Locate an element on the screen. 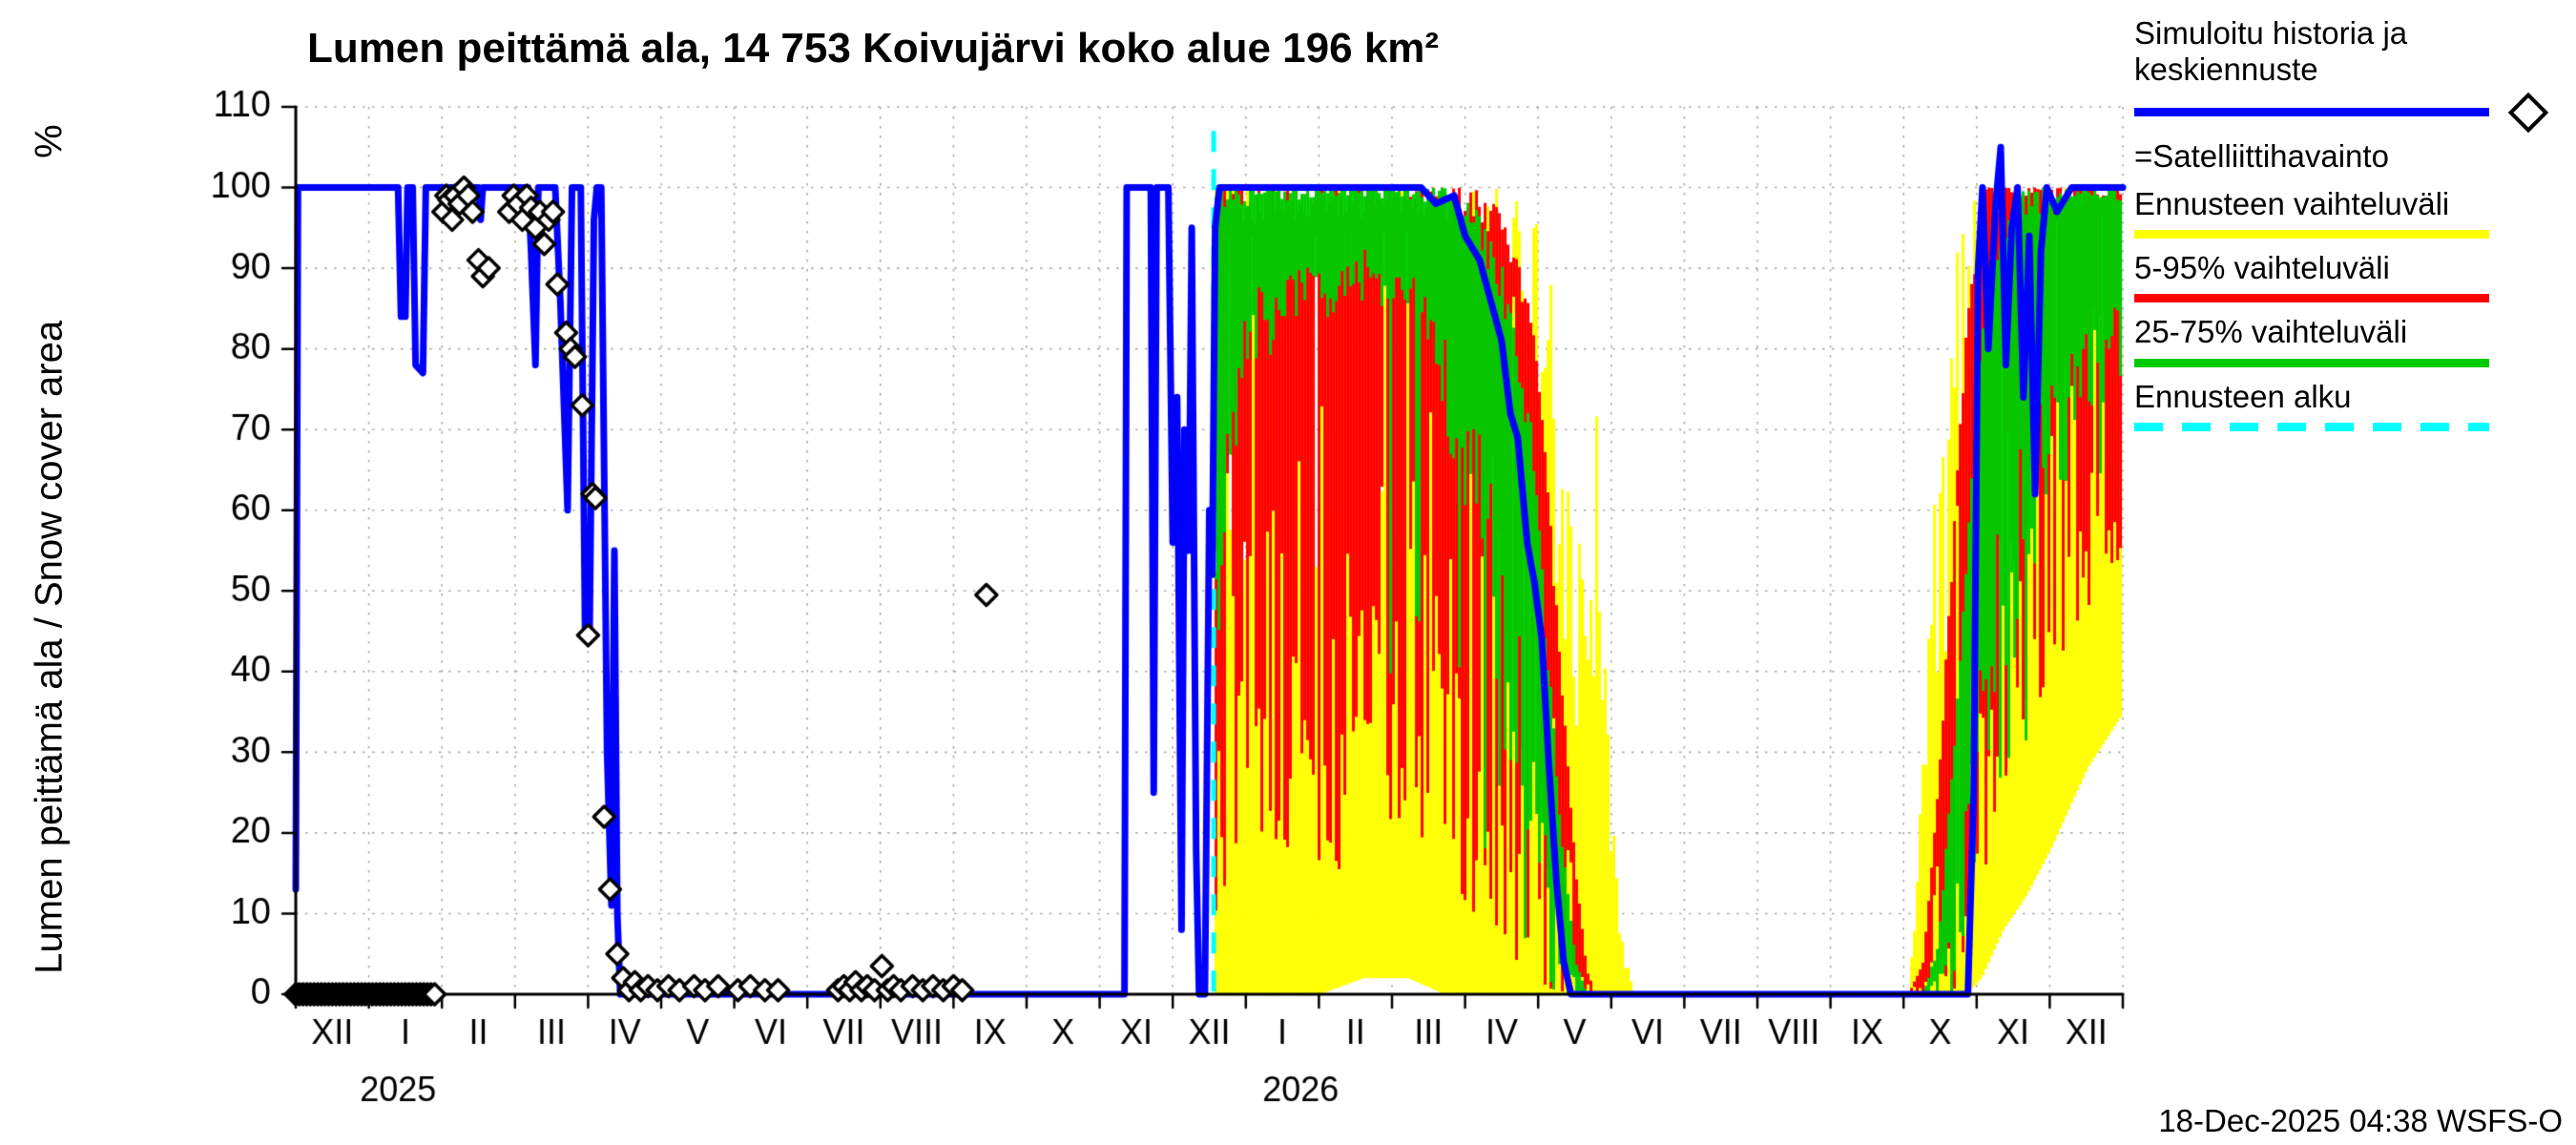 The image size is (2576, 1145). legend-label-forecast-start: Ennusteen alku is located at coordinates (2243, 396).